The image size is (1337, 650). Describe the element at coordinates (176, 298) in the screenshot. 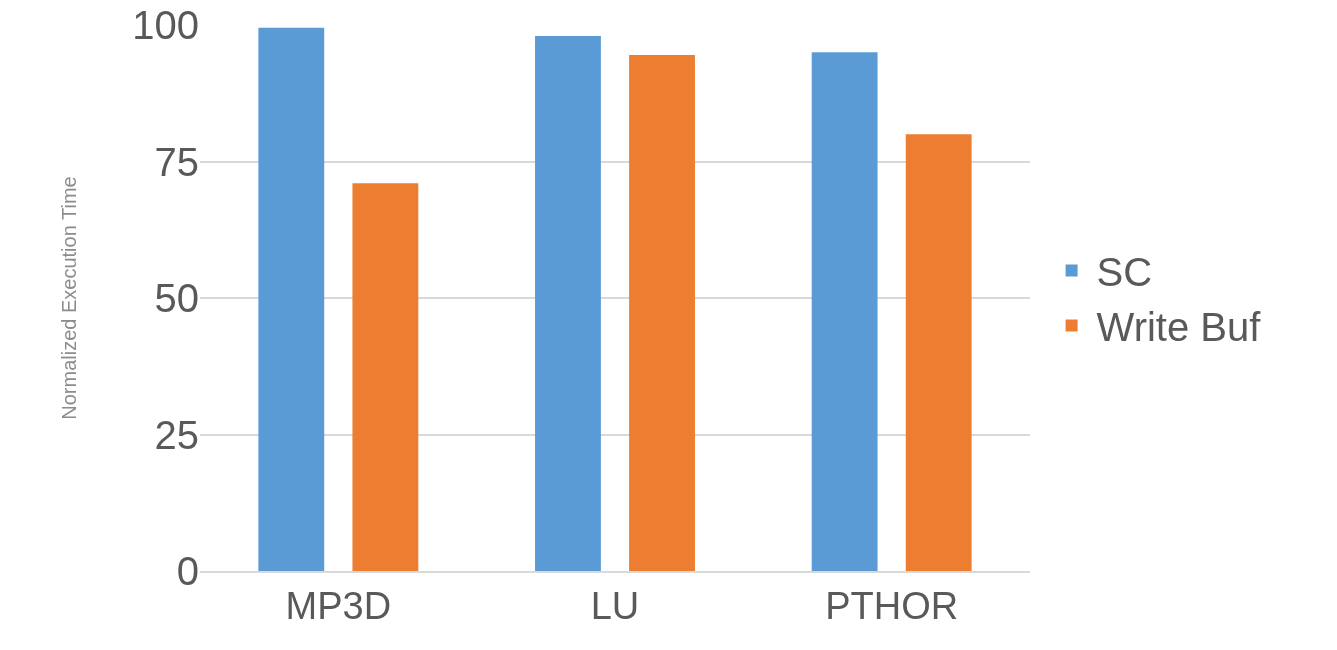

I see `y-tick-label: 50` at that location.